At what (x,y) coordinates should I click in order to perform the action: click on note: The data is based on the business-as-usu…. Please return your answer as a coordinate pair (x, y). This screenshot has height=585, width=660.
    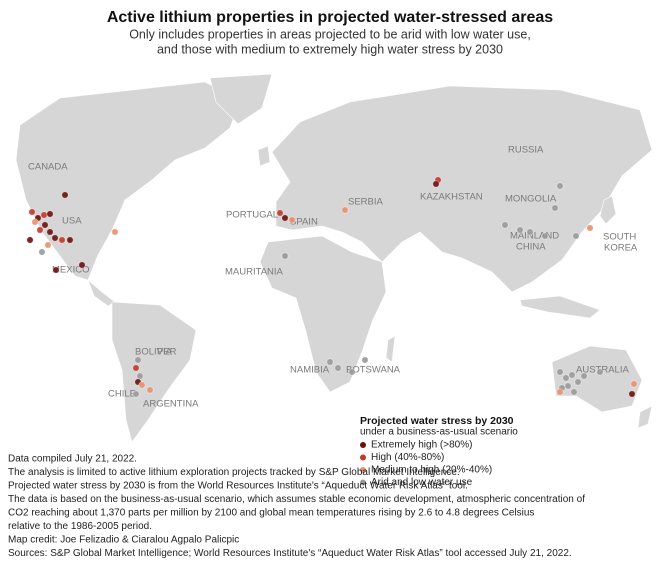
    Looking at the image, I should click on (296, 499).